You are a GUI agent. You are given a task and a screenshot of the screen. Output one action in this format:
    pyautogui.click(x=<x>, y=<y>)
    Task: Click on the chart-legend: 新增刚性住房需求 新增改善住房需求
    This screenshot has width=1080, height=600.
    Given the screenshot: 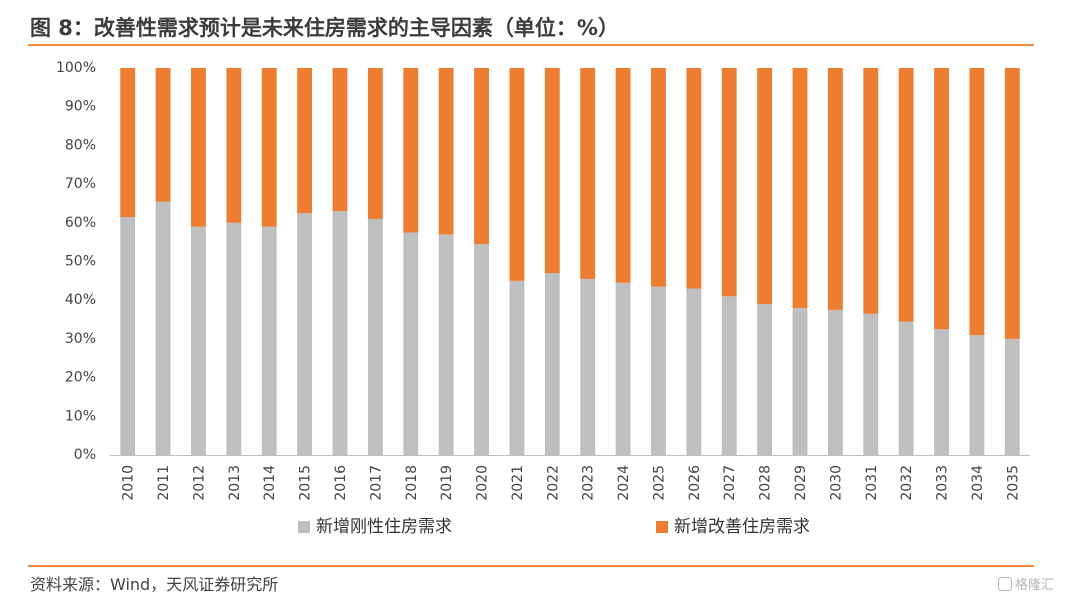 What is the action you would take?
    pyautogui.click(x=554, y=527)
    